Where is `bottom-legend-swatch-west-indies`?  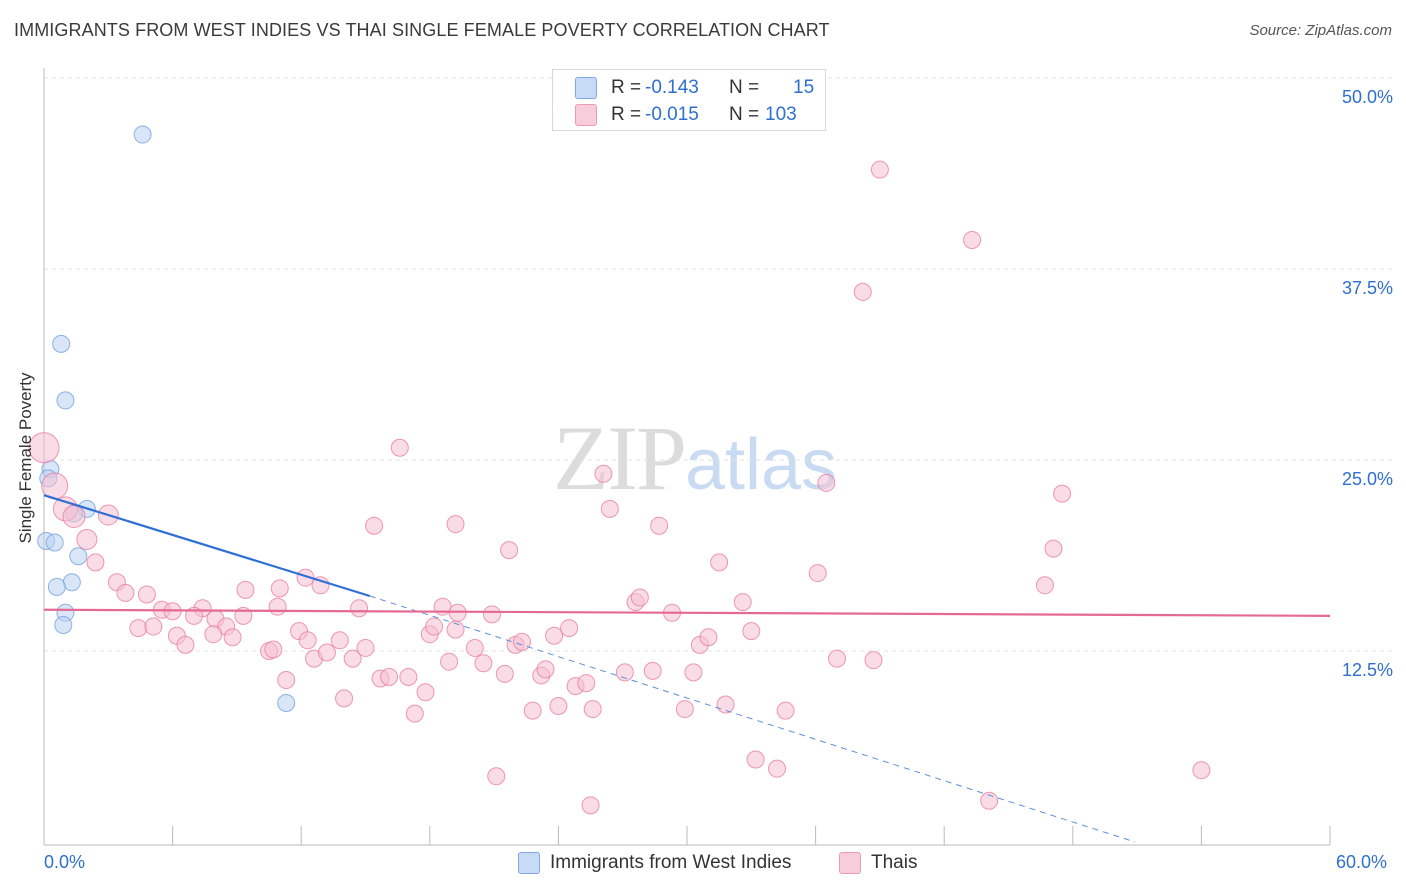
bottom-legend-swatch-west-indies is located at coordinates (529, 863).